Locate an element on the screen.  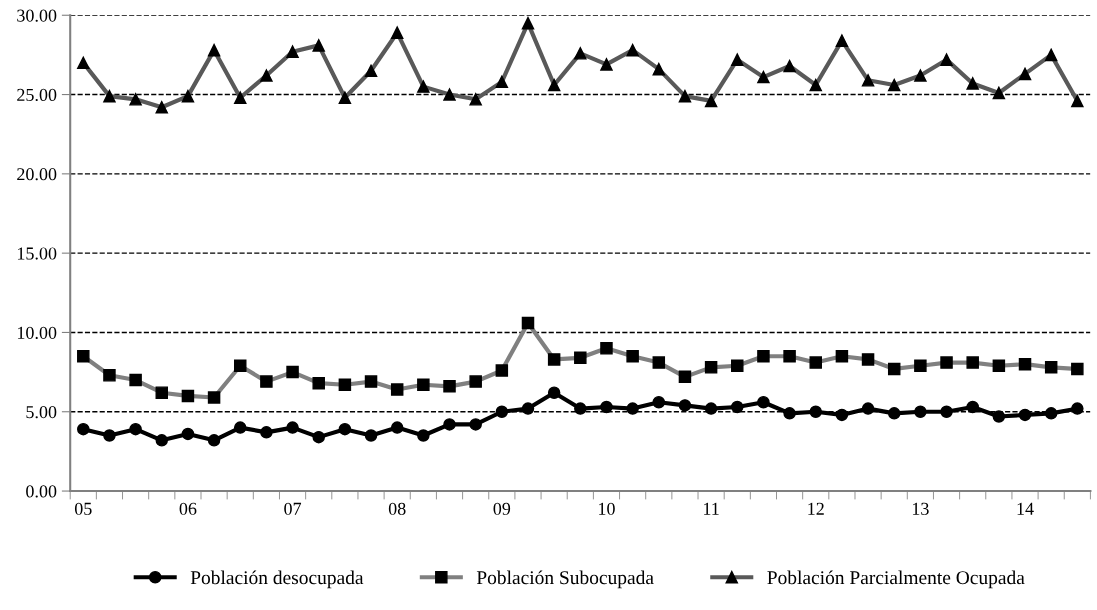
x-tick-label: 08 is located at coordinates (397, 508).